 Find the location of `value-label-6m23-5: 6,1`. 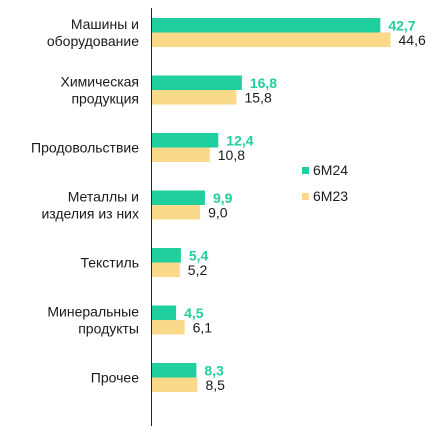

value-label-6m23-5: 6,1 is located at coordinates (203, 327).